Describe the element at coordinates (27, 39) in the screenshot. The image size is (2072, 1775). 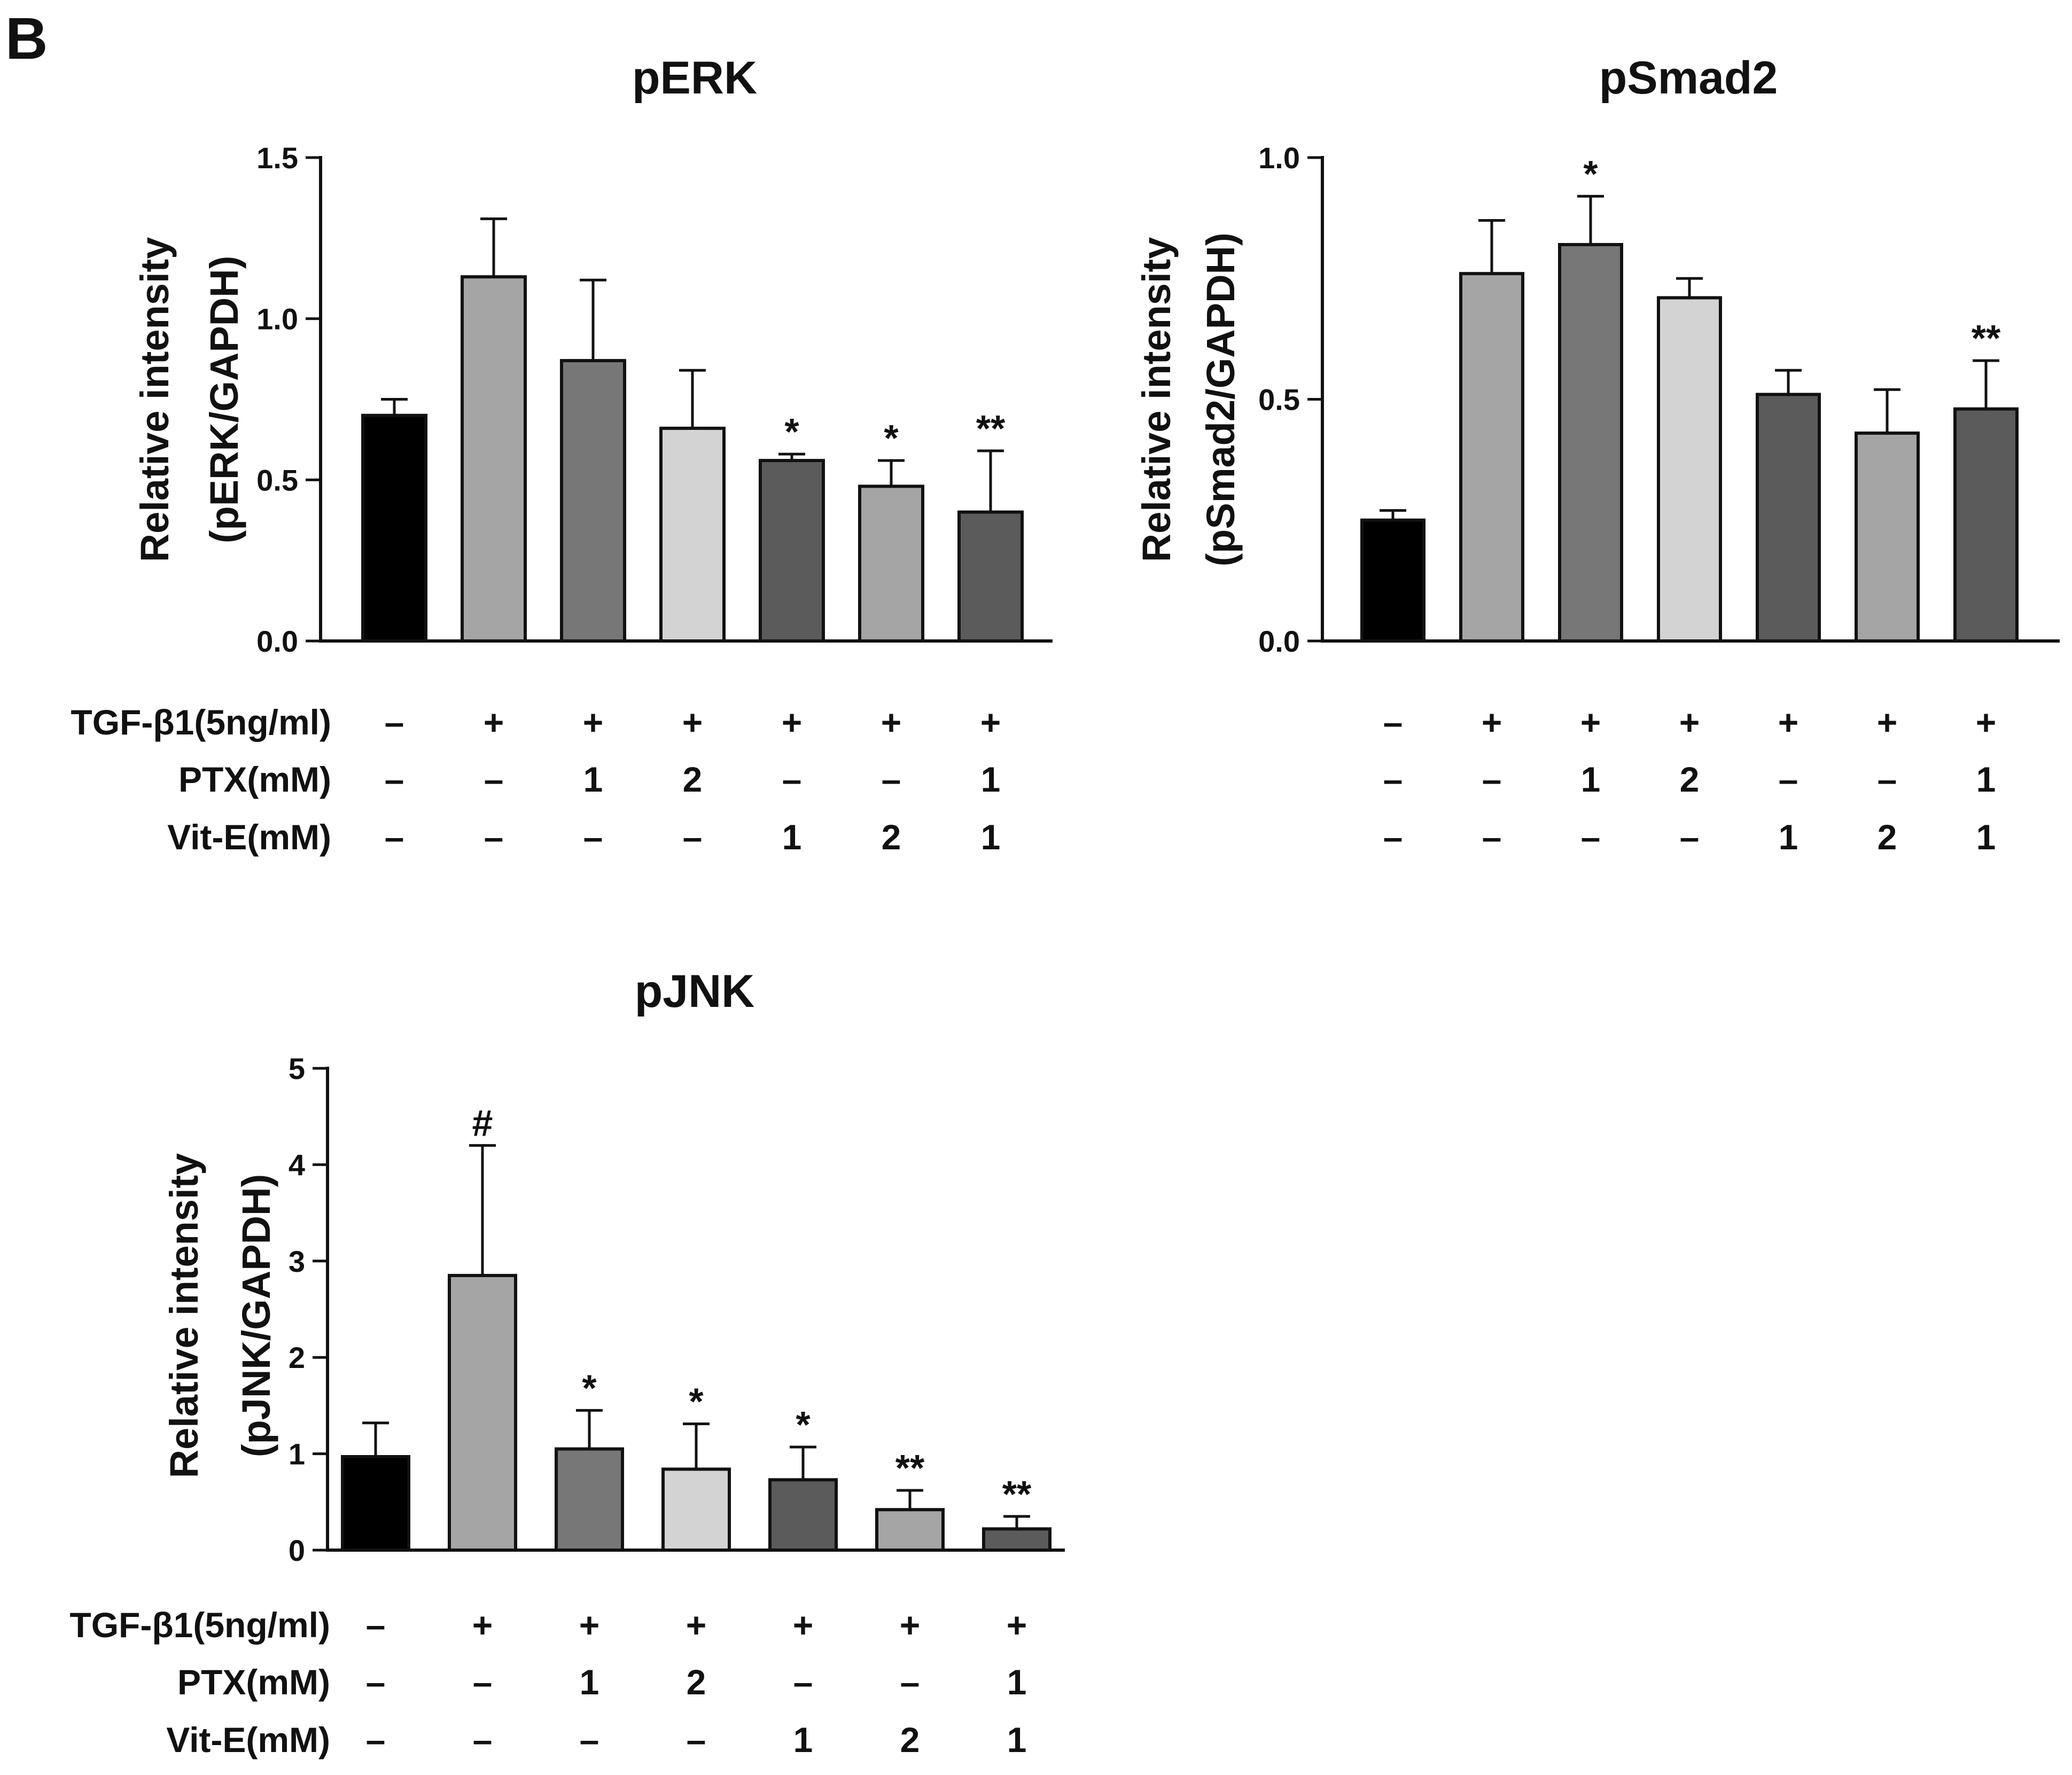
I see `panel-letter: B` at that location.